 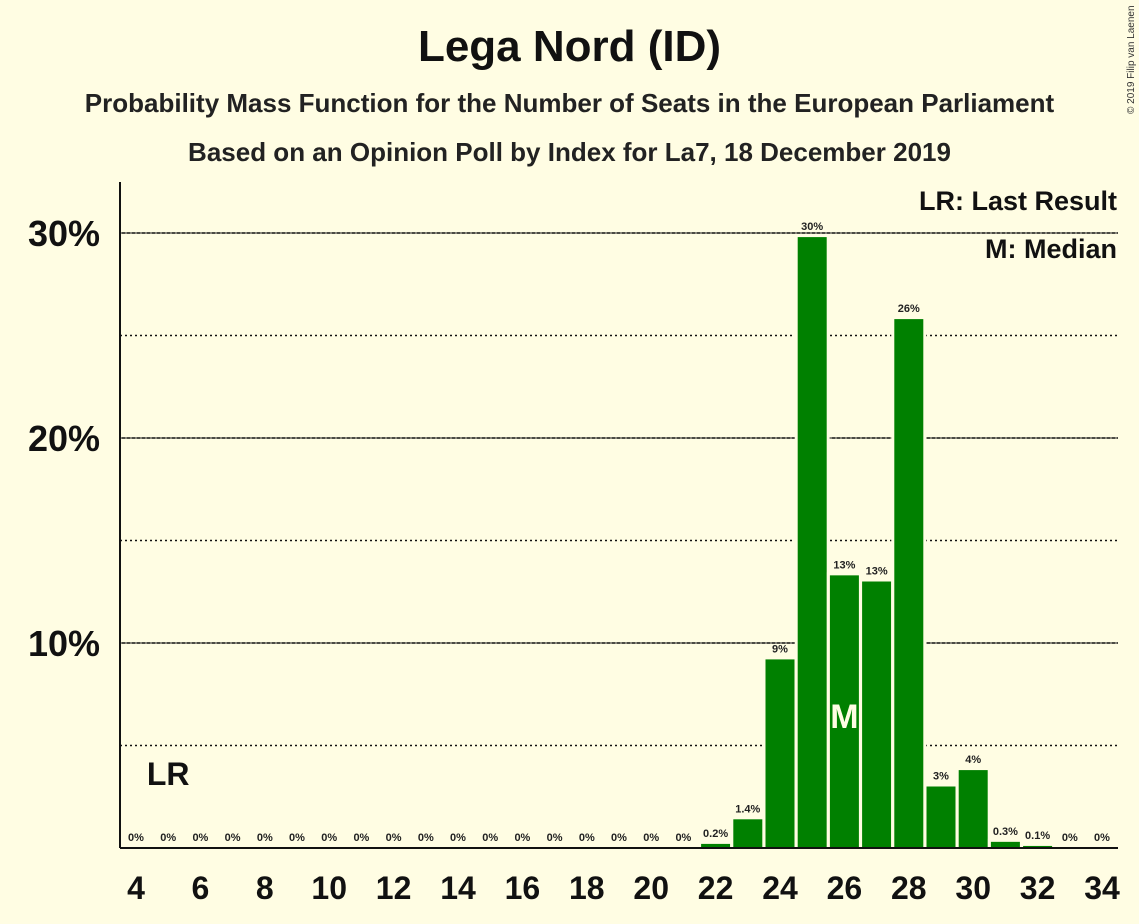 I want to click on value-label-seat-34: 0%, so click(x=1102, y=838).